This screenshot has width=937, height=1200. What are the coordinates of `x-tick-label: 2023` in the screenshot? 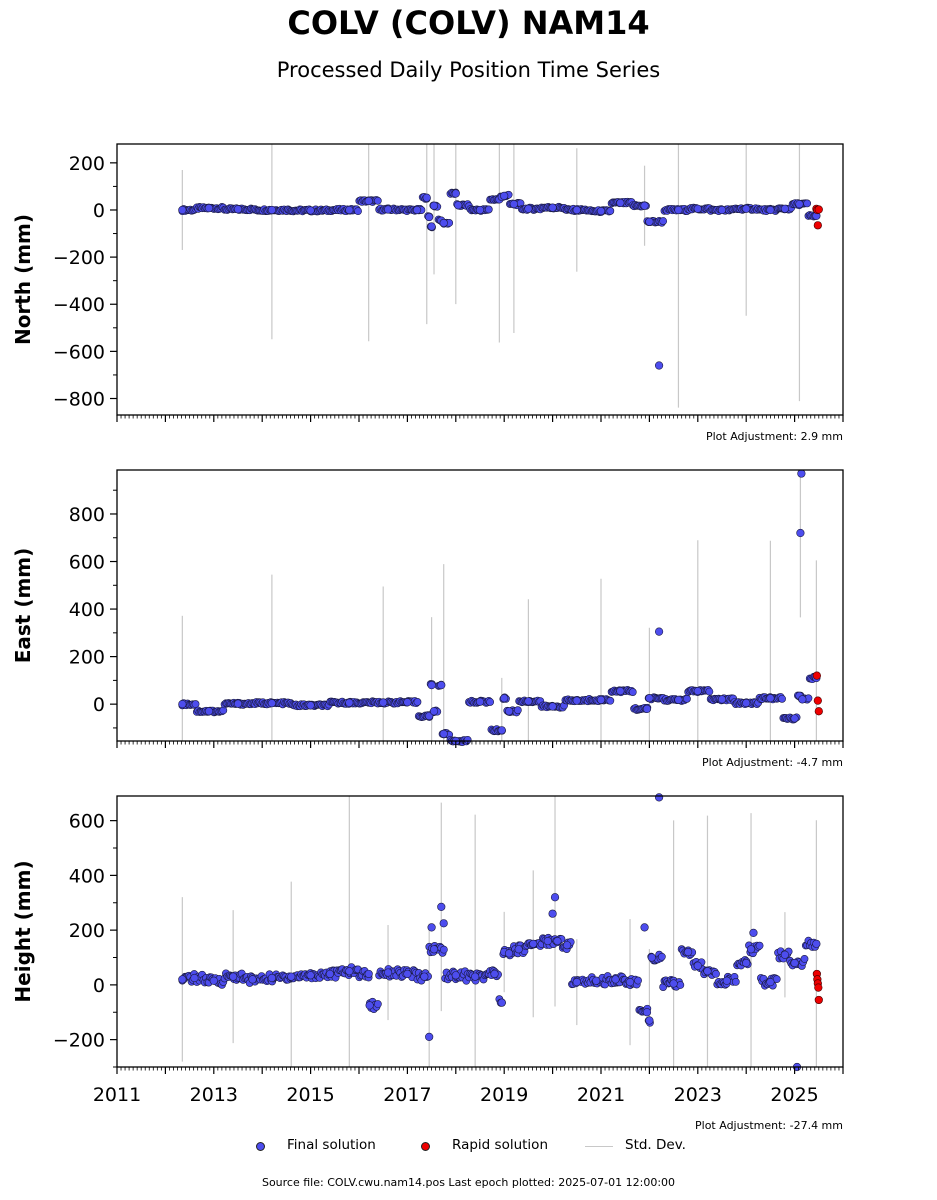 It's located at (698, 1095).